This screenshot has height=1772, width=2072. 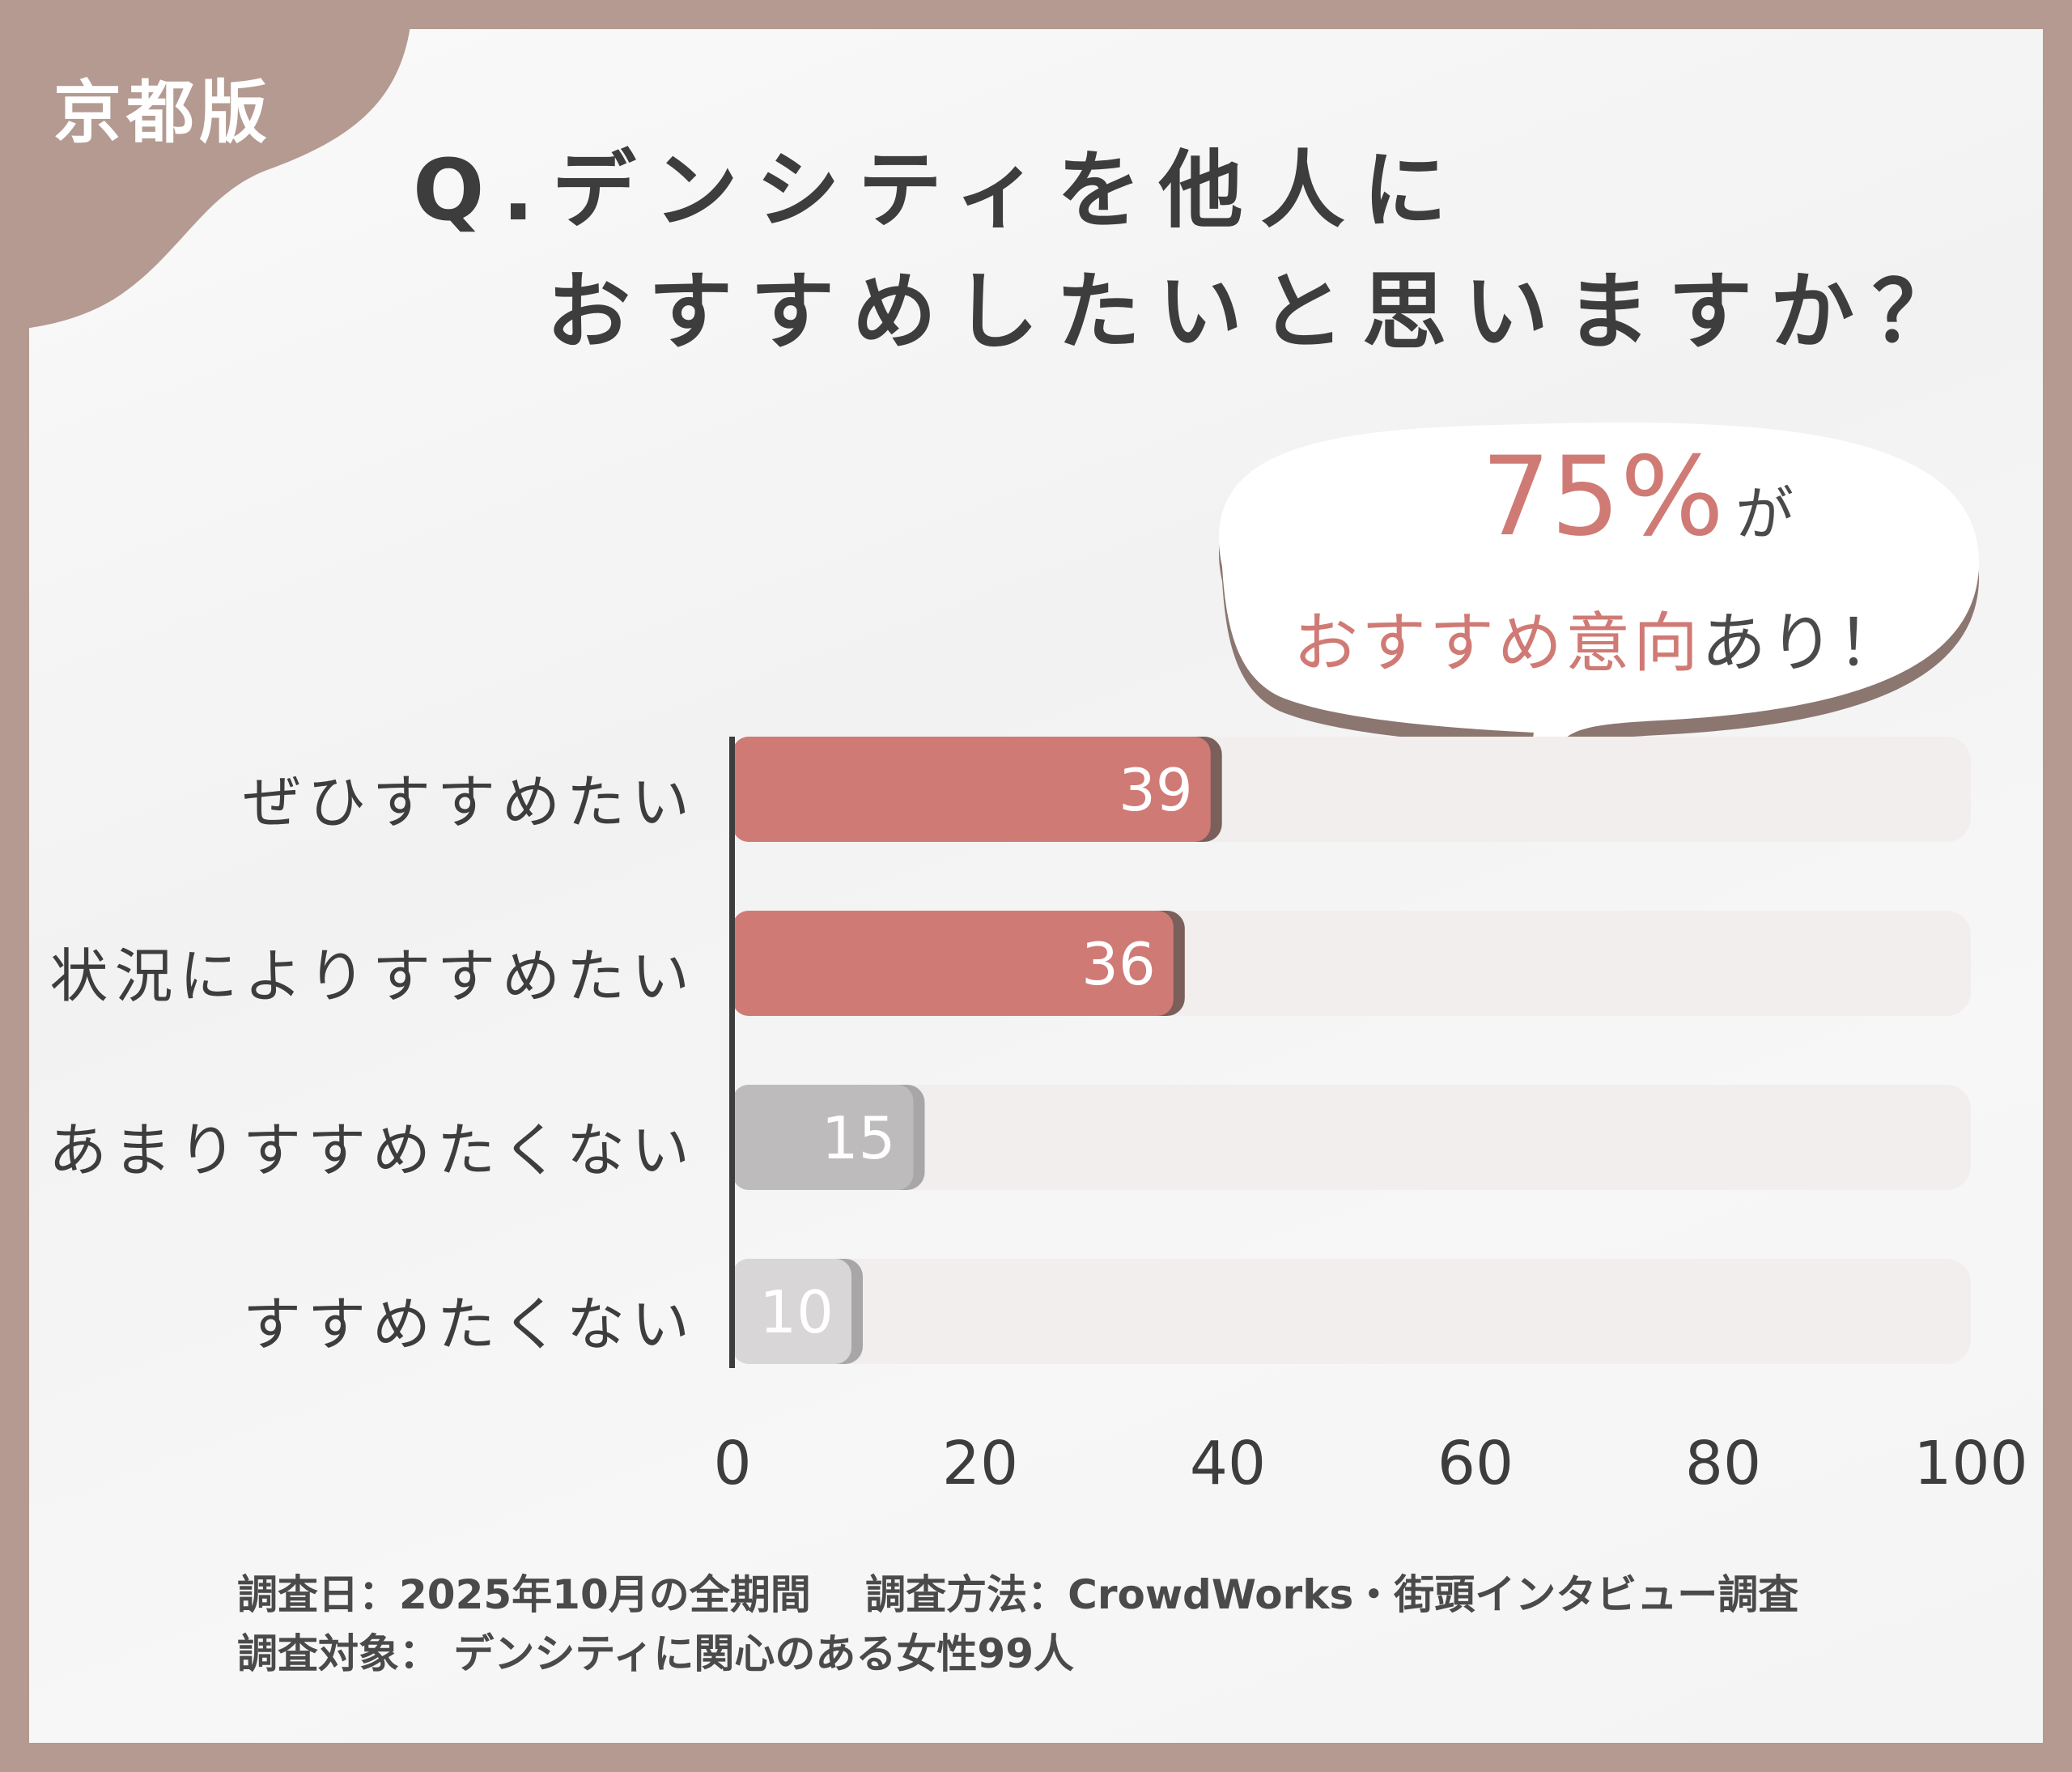 I want to click on callout-rest: あり！, so click(x=1803, y=644).